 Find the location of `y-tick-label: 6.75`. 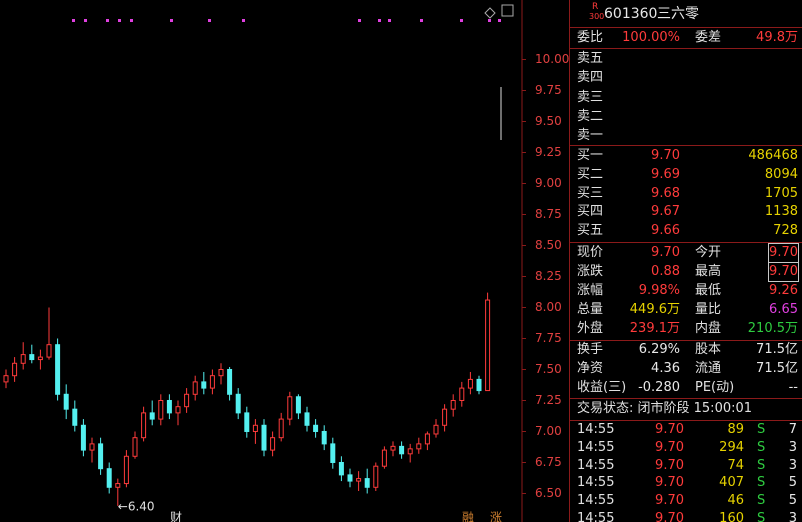

y-tick-label: 6.75 is located at coordinates (548, 462).